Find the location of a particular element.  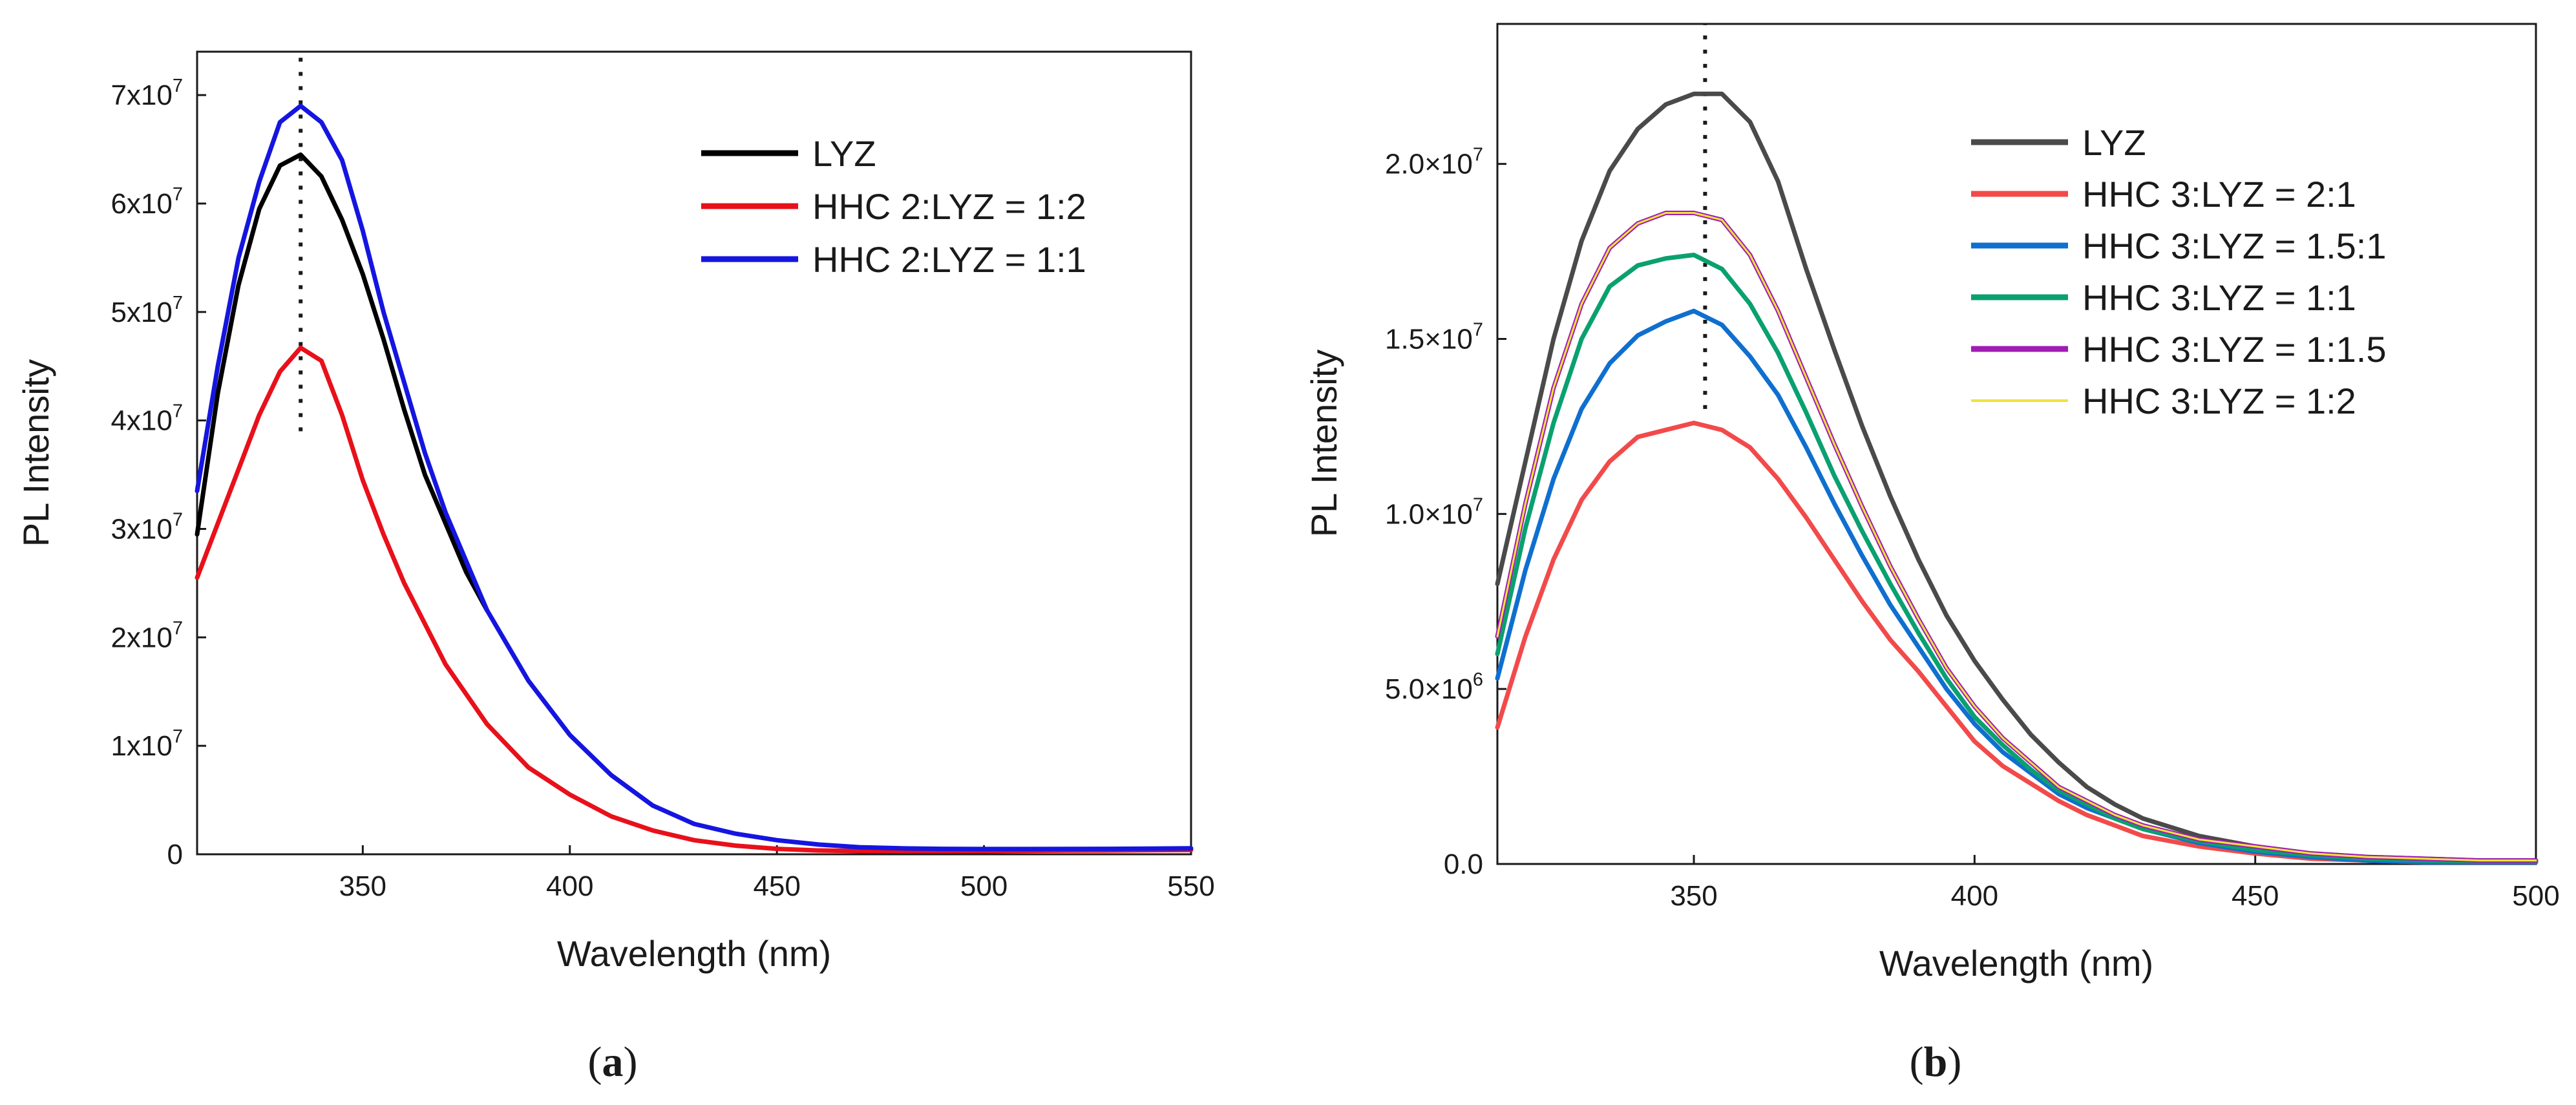

y-tick-label: 7x10⁷ is located at coordinates (147, 94).